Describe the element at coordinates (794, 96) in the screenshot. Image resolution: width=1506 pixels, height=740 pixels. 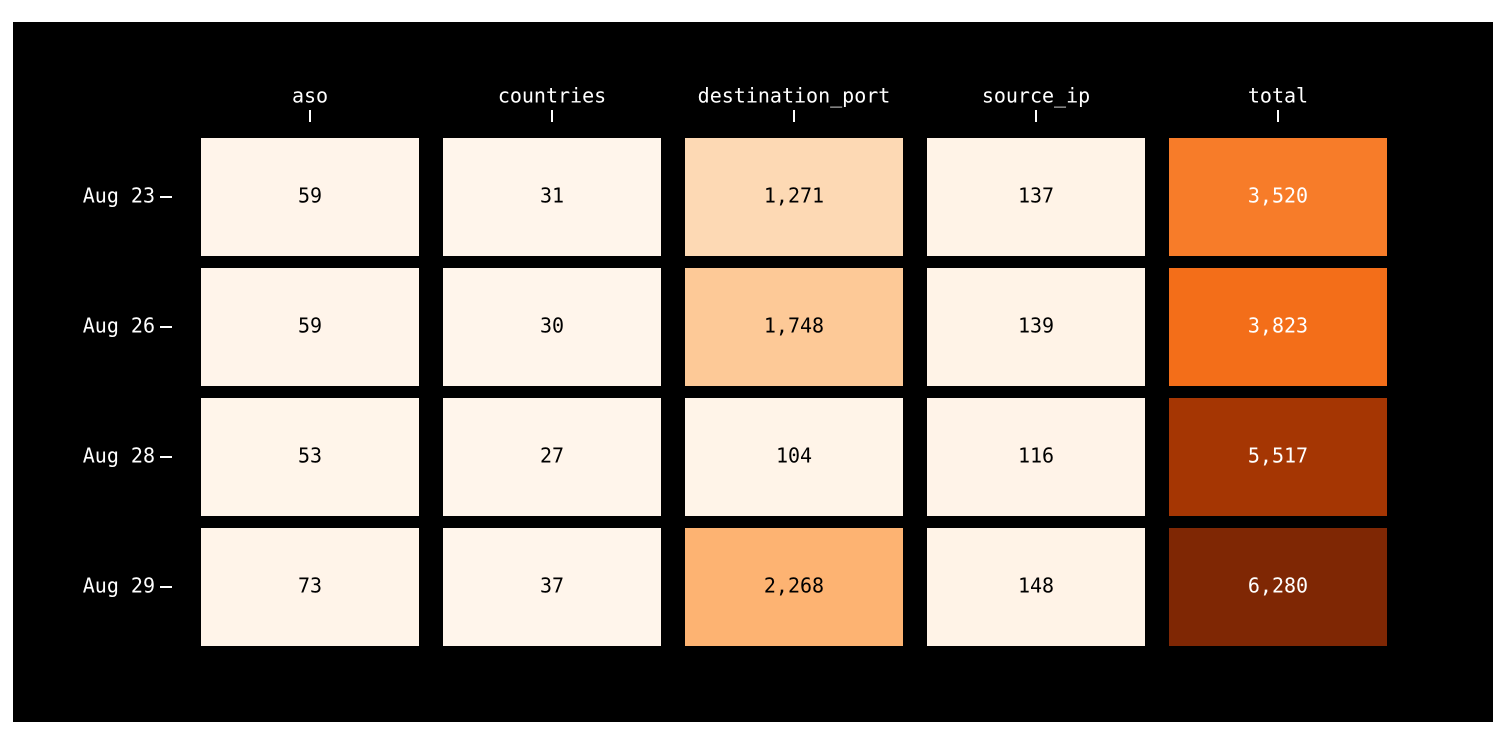
I see `column-label: destination_port` at that location.